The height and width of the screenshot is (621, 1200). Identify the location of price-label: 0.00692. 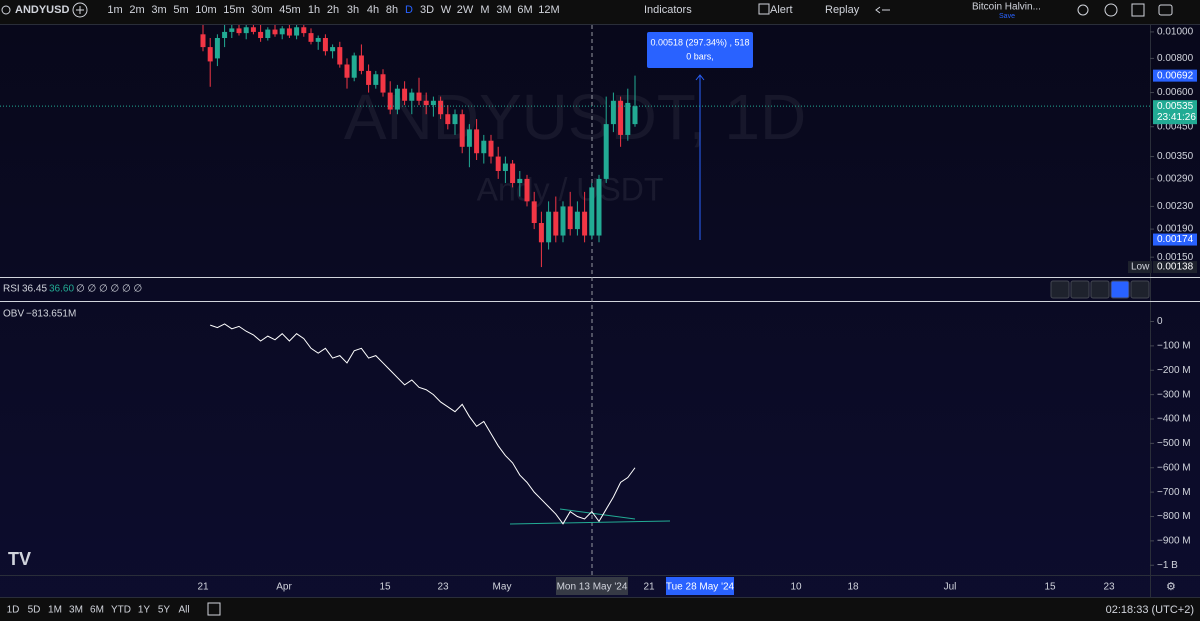
(1175, 75).